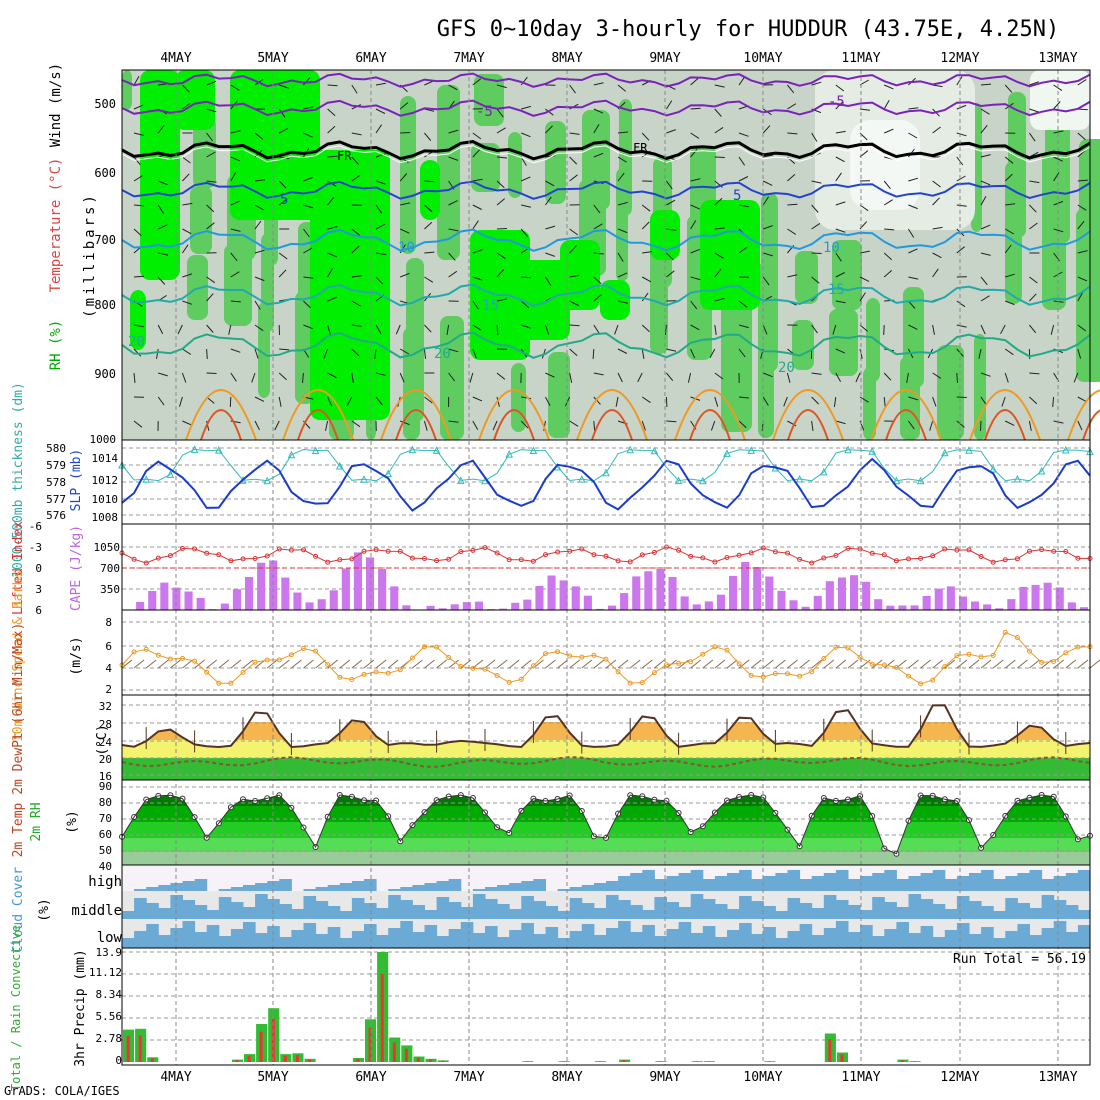 The height and width of the screenshot is (1100, 1100). I want to click on ytick-label: 1014, so click(105, 458).